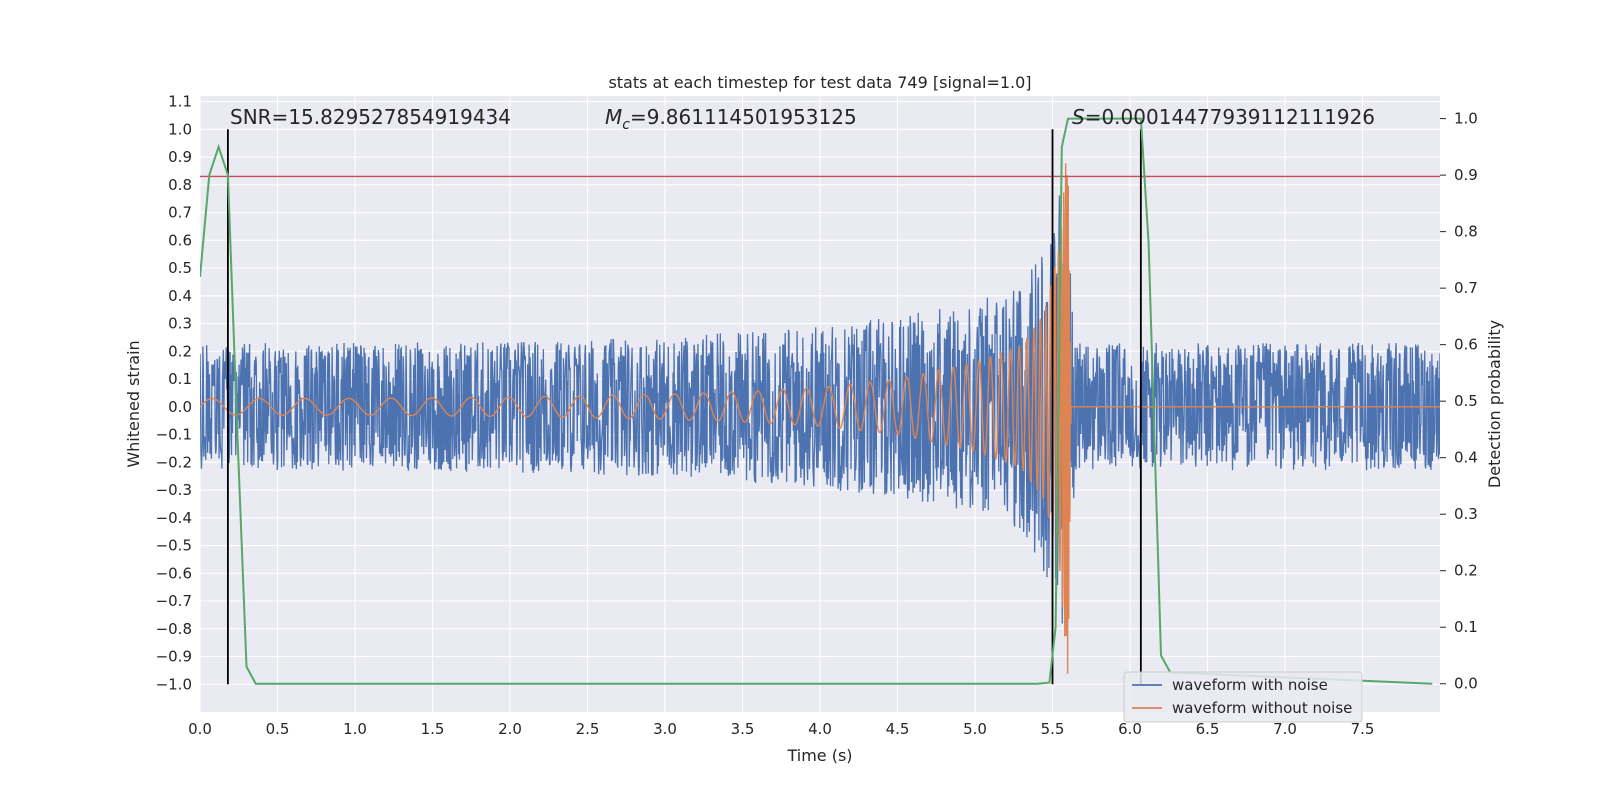 The width and height of the screenshot is (1600, 800). I want to click on x-tick-label: 1.5, so click(433, 729).